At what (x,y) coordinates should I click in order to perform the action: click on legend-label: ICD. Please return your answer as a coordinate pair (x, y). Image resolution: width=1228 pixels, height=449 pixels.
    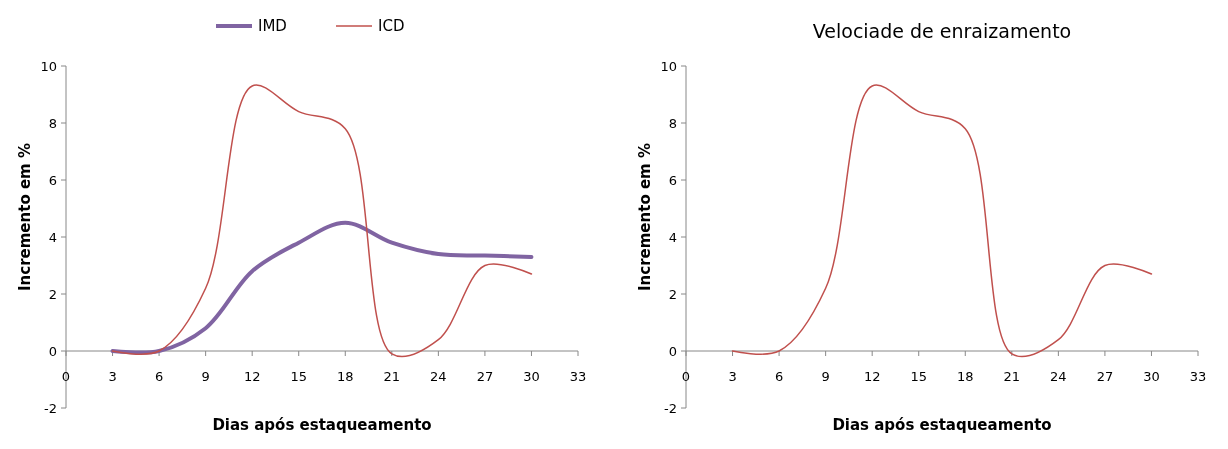
    Looking at the image, I should click on (391, 26).